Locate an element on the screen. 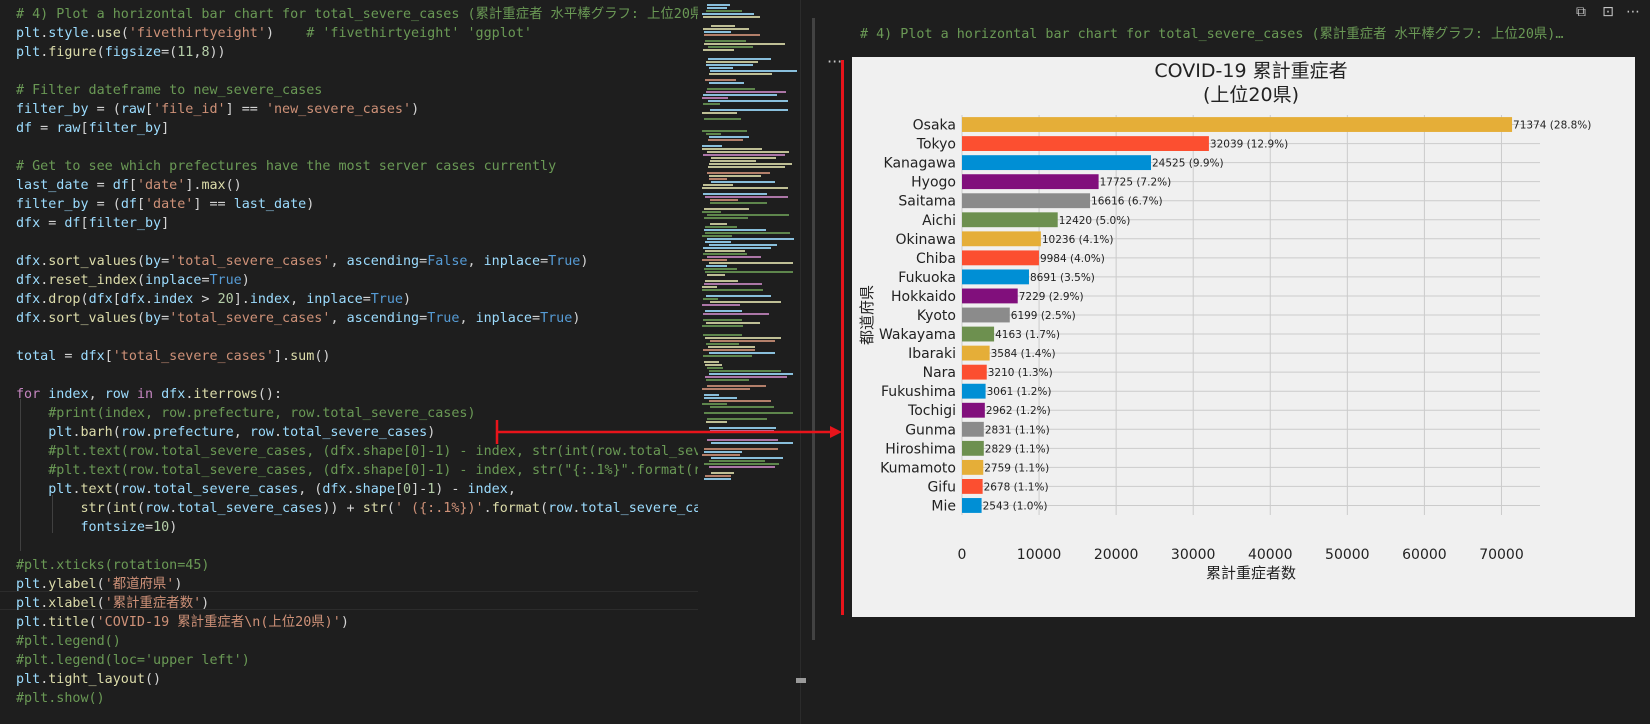 This screenshot has height=724, width=1650. code-token: > is located at coordinates (205, 299).